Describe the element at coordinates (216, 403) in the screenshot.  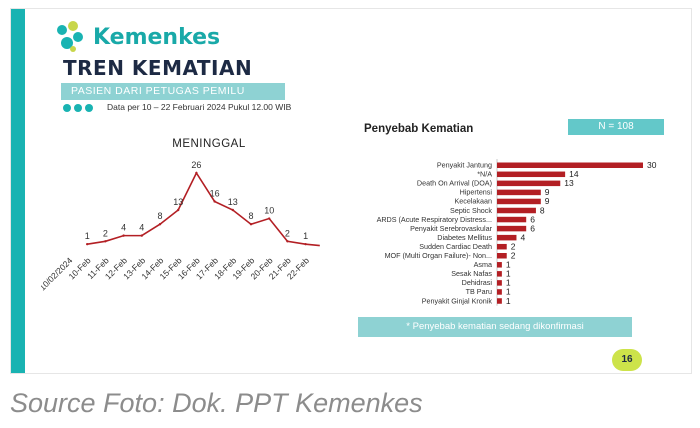
I see `photo-caption: Source Foto: Dok. PPT Kemenkes` at that location.